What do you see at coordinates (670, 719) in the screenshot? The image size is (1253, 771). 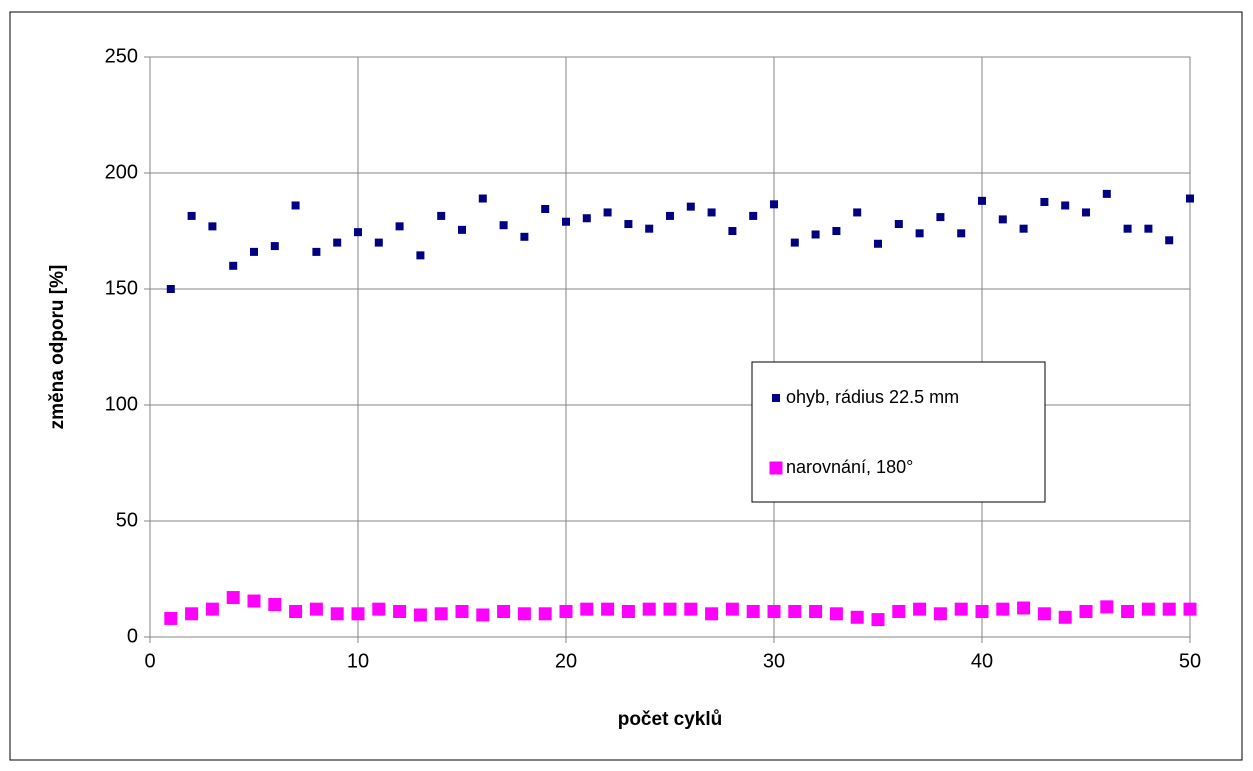 I see `x-axis-title: počet cyklů` at bounding box center [670, 719].